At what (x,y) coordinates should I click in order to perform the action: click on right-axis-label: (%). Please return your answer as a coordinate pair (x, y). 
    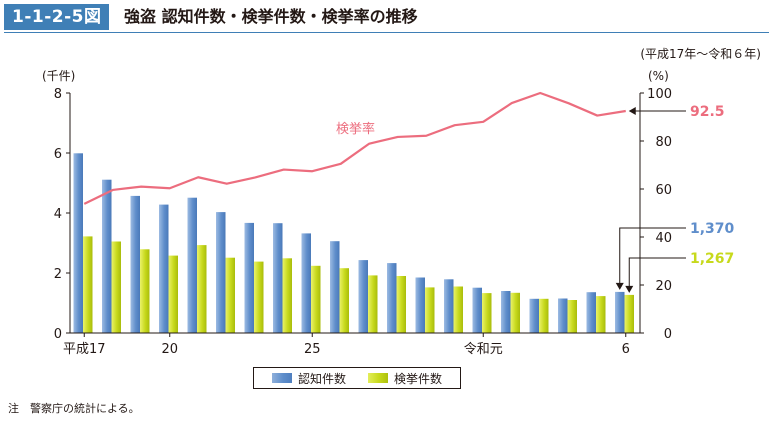
    Looking at the image, I should click on (658, 76).